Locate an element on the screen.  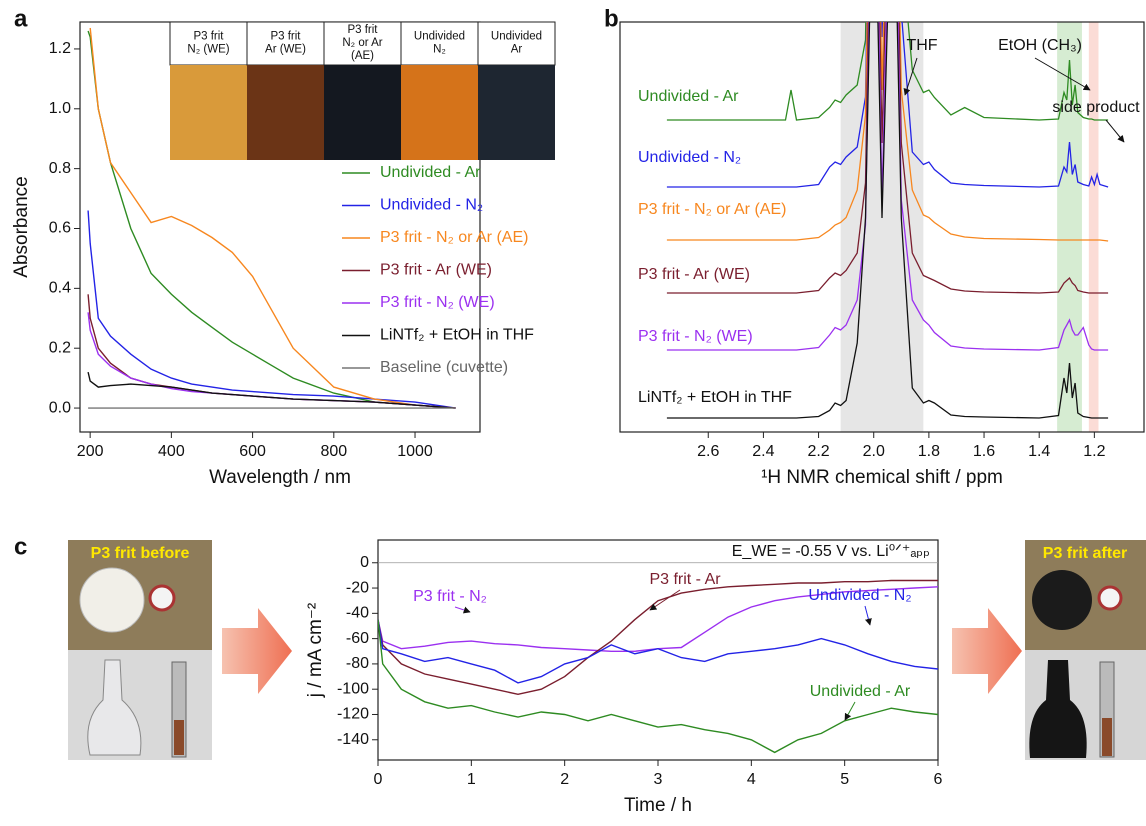
legend-label: P3 frit - N₂ or Ar (AE) is located at coordinates (454, 237).